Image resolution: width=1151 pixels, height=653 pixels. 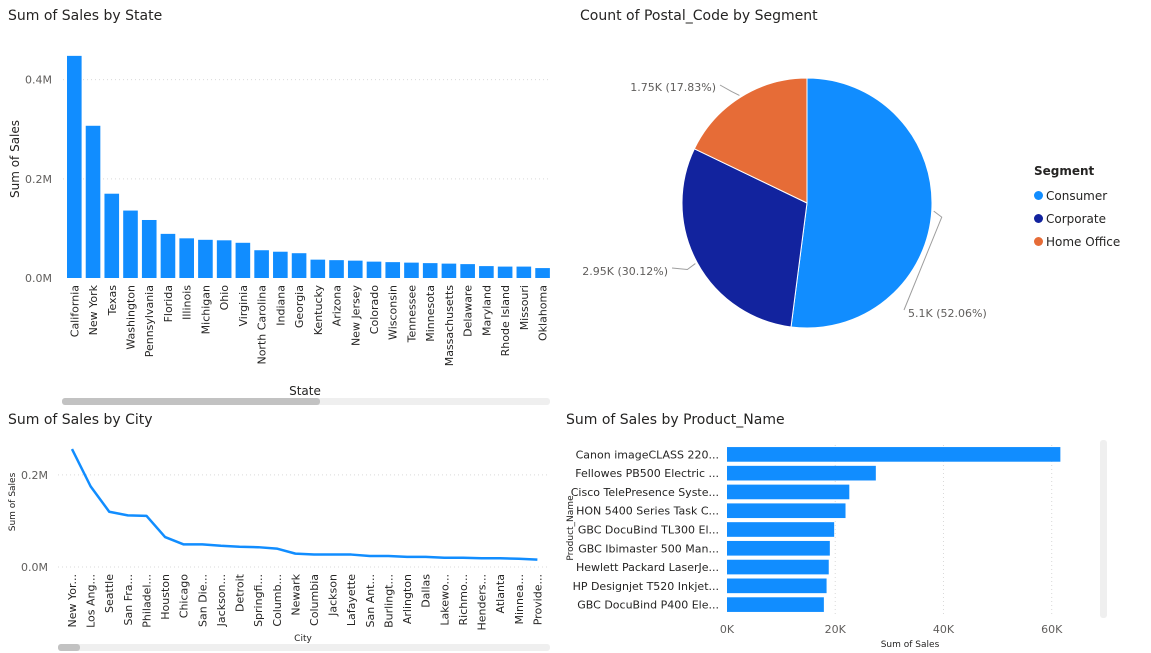 What do you see at coordinates (407, 599) in the screenshot?
I see `city-xtick-label: Arlington` at bounding box center [407, 599].